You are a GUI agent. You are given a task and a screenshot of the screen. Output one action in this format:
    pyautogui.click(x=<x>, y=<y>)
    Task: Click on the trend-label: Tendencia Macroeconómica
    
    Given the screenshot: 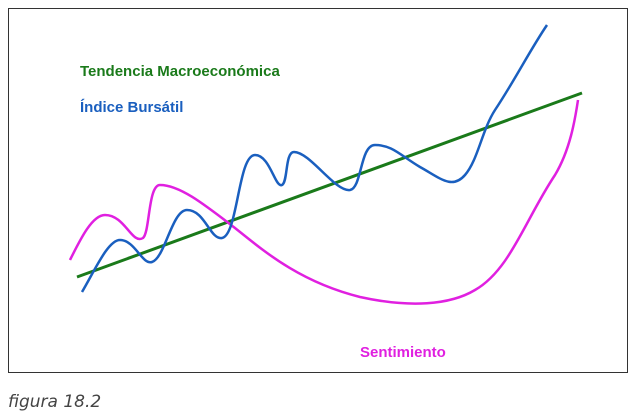 What is the action you would take?
    pyautogui.click(x=180, y=71)
    